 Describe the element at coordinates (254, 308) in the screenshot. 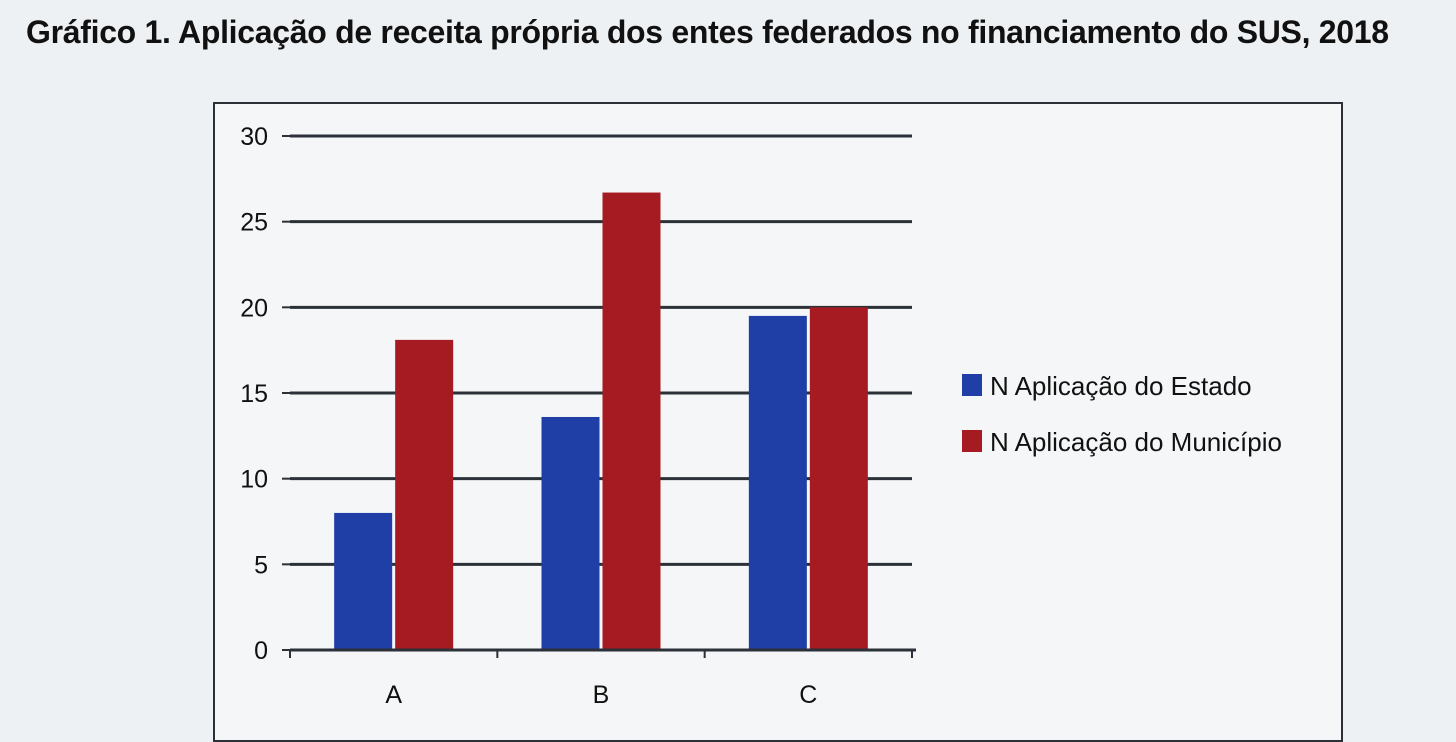

I see `y-tick-label: 20` at that location.